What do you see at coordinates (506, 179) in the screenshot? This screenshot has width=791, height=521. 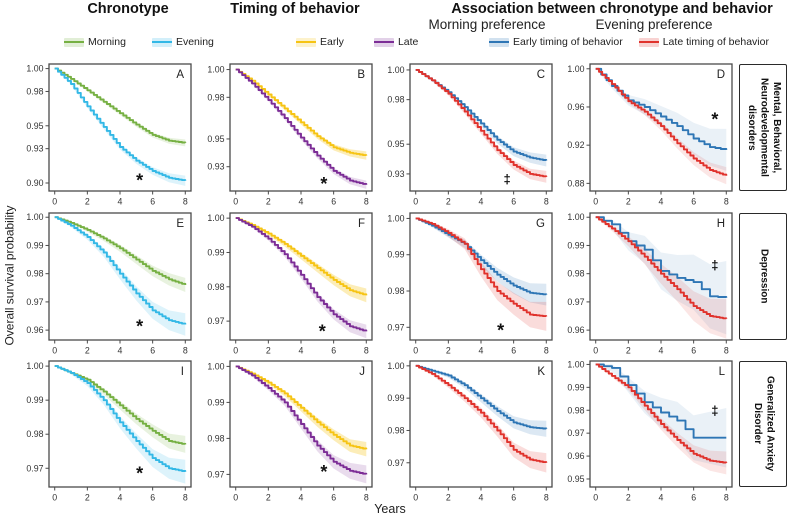 I see `significance-marker: ‡` at bounding box center [506, 179].